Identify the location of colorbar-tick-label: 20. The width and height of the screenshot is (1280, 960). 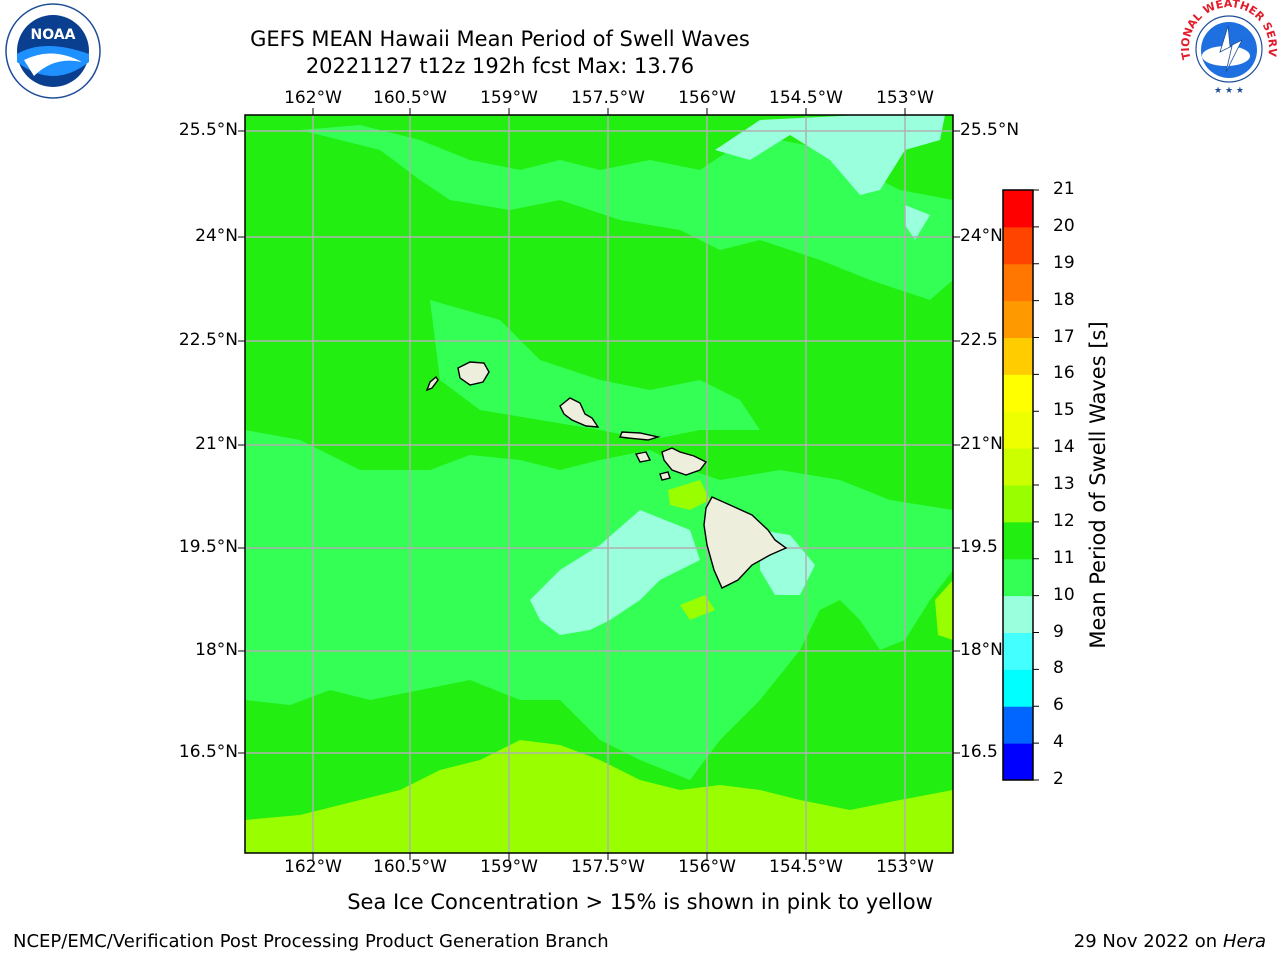
(1064, 225).